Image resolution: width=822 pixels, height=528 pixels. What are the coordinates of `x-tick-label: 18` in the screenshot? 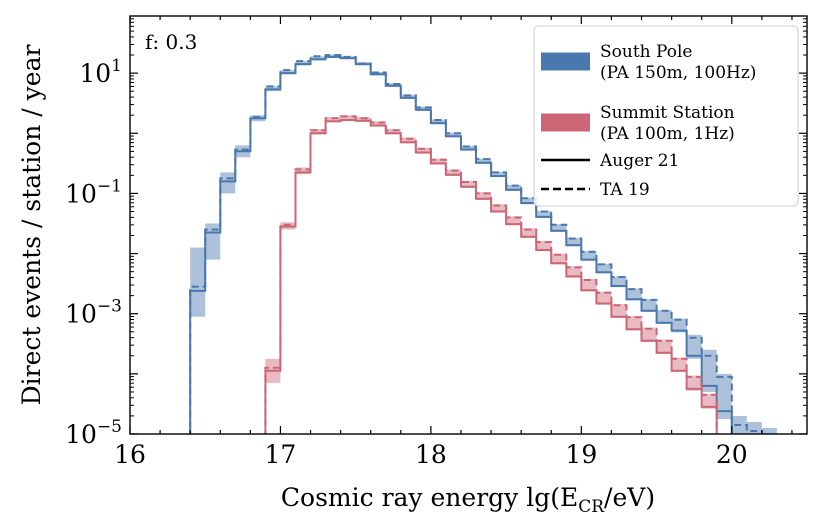 It's located at (431, 454).